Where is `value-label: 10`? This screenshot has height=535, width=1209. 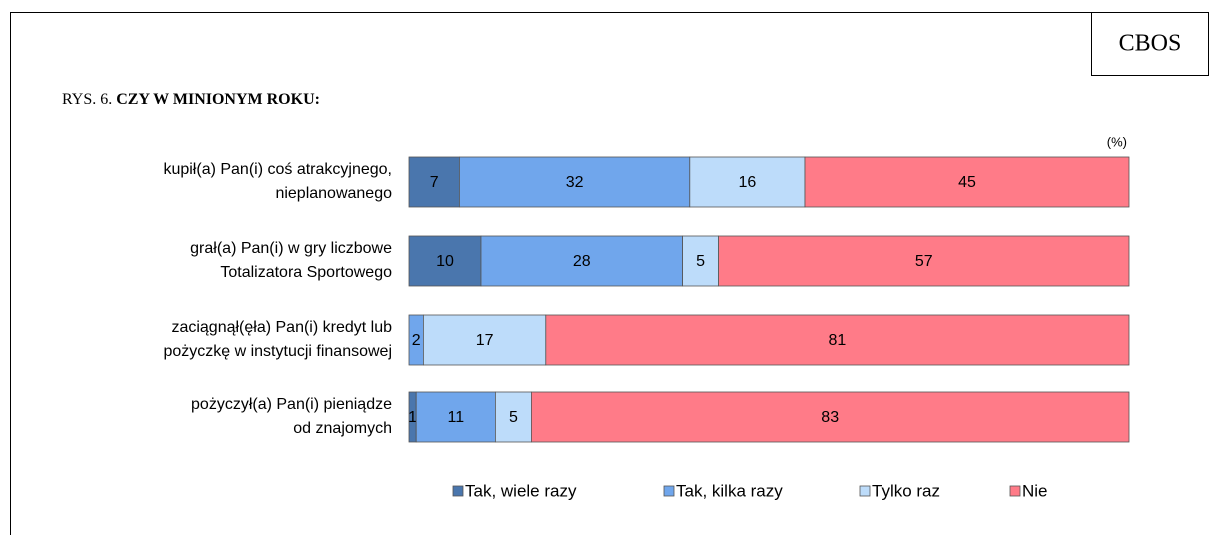
value-label: 10 is located at coordinates (445, 261).